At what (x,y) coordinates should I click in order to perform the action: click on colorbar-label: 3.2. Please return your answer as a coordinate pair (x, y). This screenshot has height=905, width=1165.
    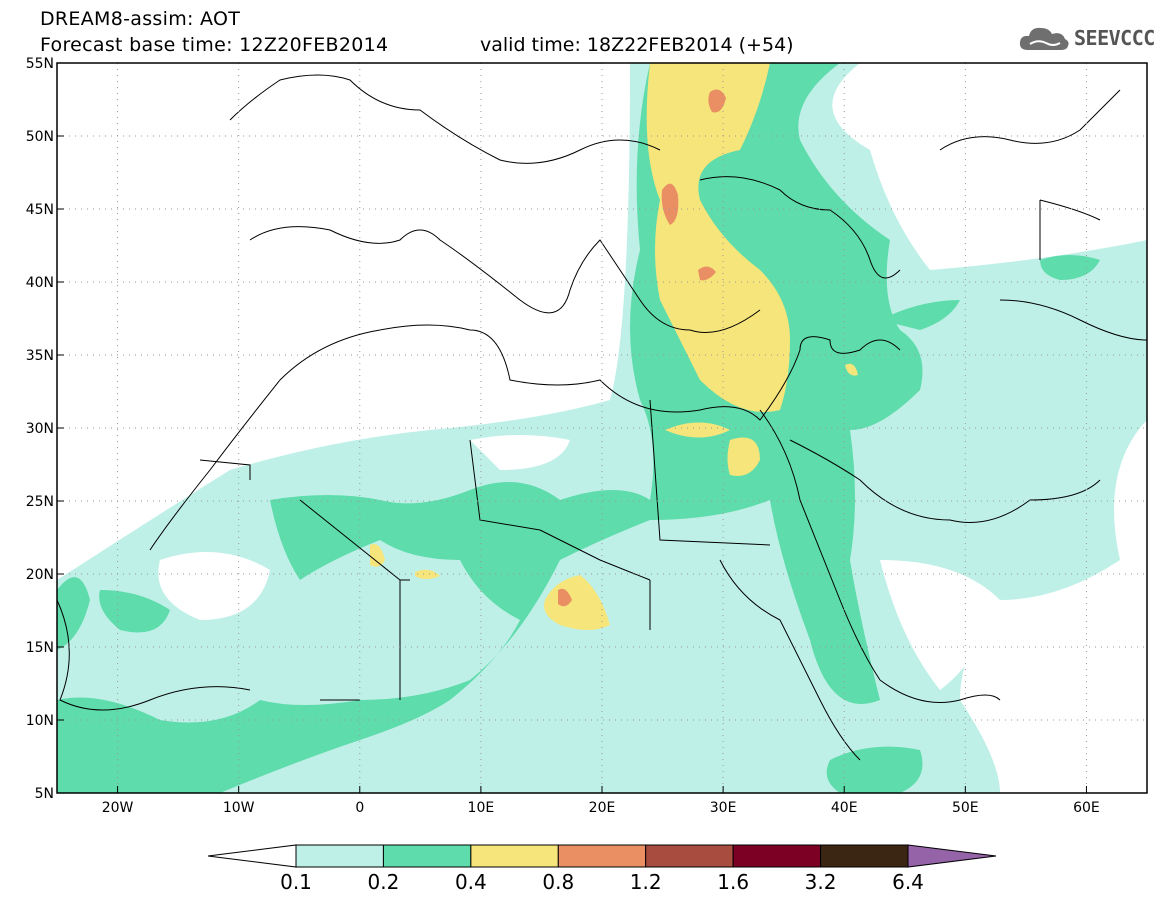
    Looking at the image, I should click on (821, 882).